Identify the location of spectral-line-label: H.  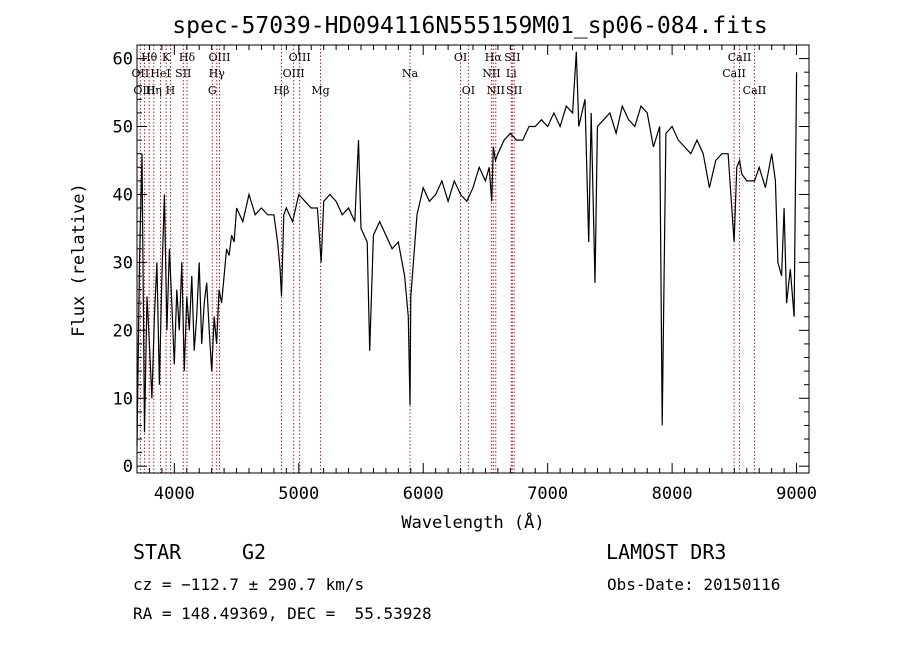
(171, 90).